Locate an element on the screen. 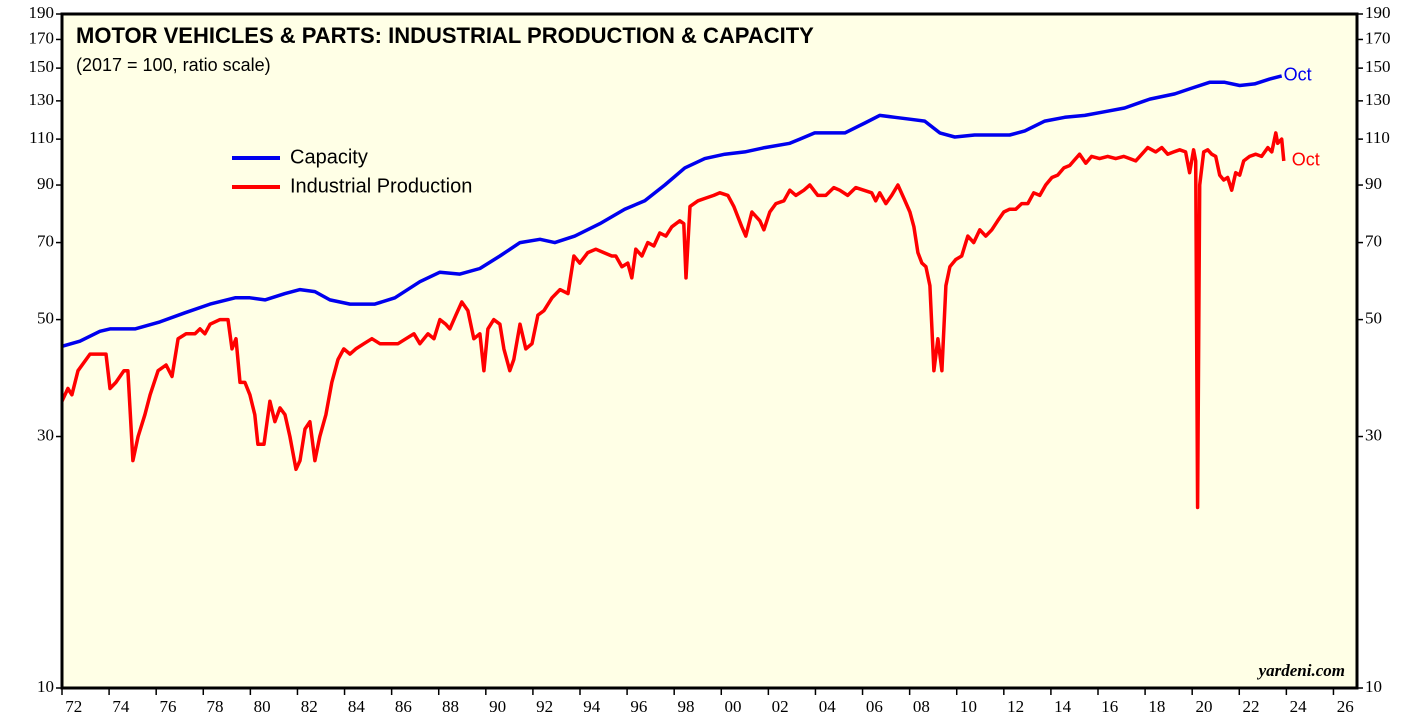  y-tick-label-right: 110 is located at coordinates (1377, 137).